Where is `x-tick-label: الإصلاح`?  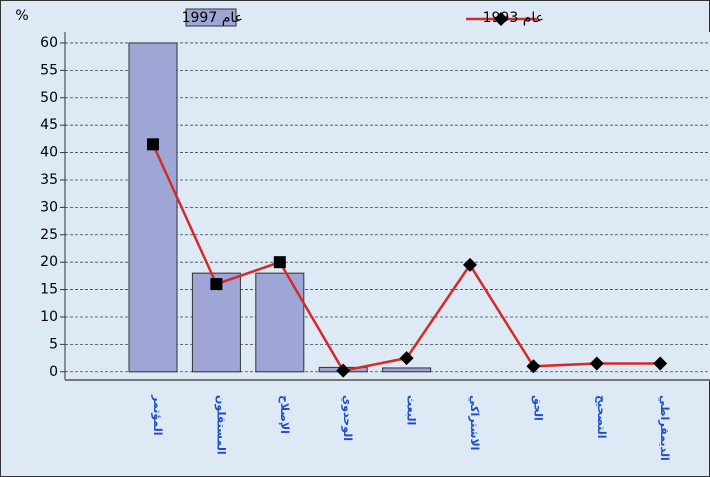 x-tick-label: الإصلاح is located at coordinates (284, 414).